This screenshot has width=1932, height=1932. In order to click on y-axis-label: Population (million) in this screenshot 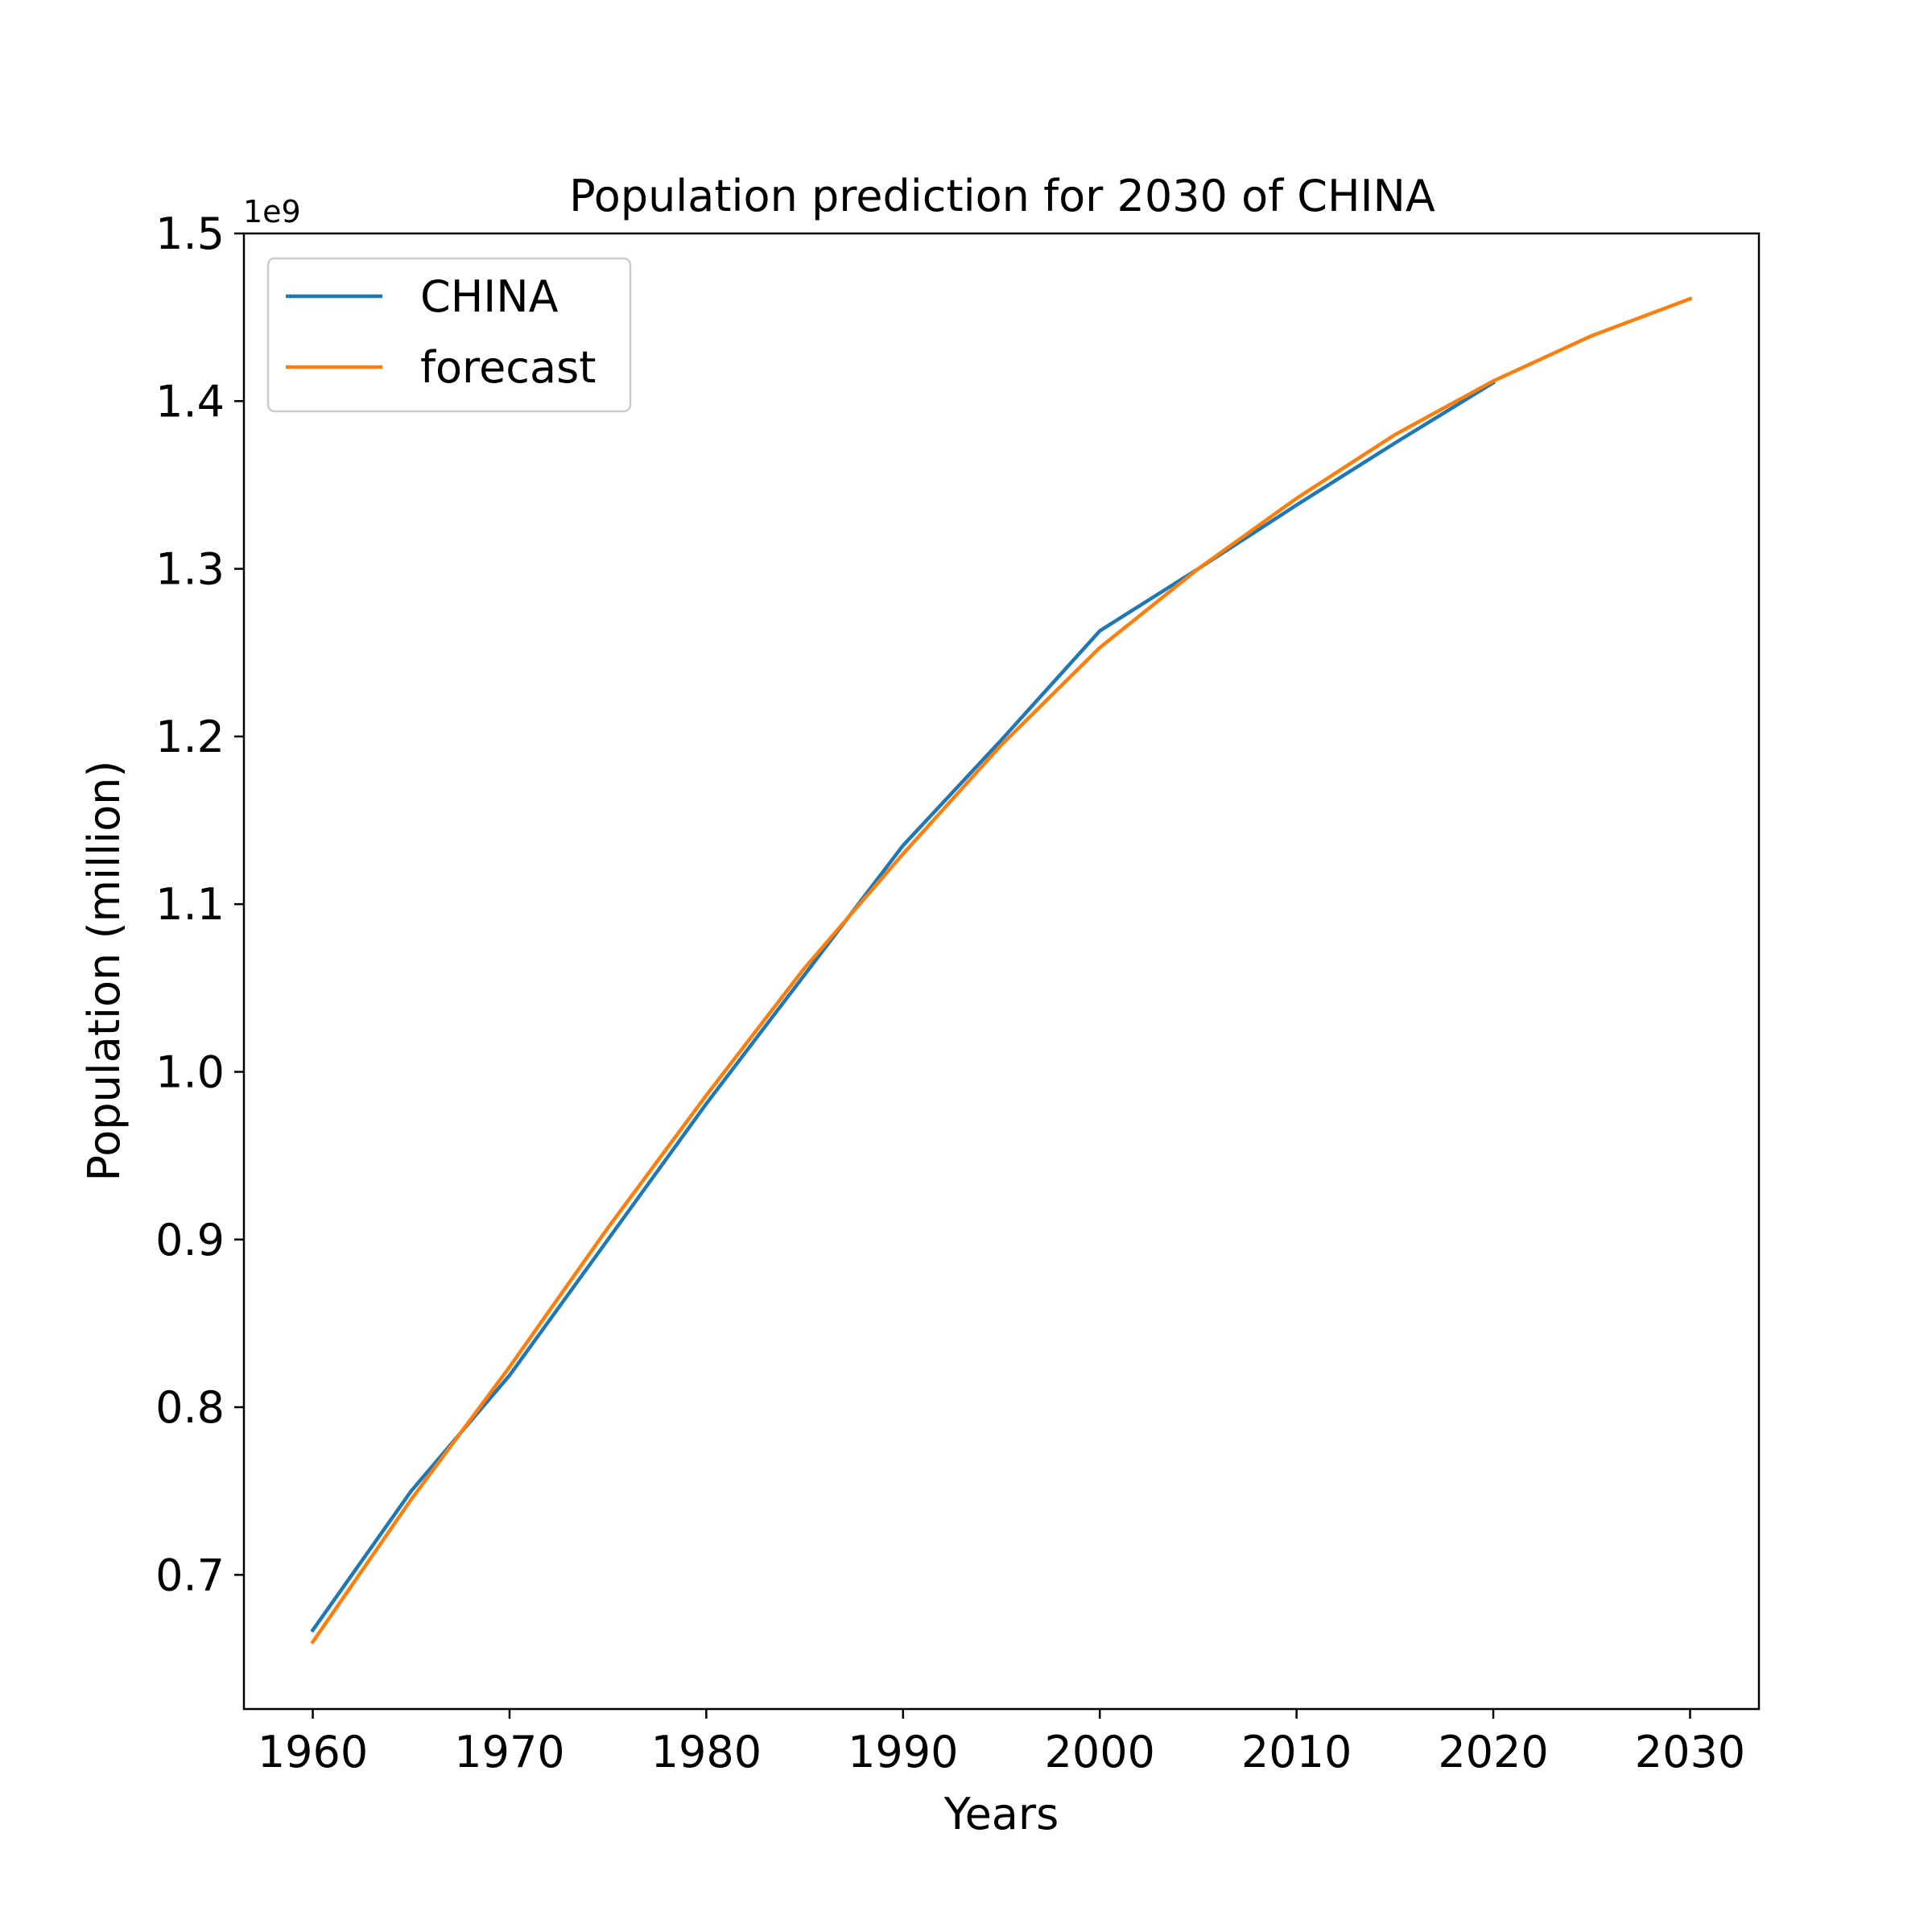, I will do `click(104, 971)`.